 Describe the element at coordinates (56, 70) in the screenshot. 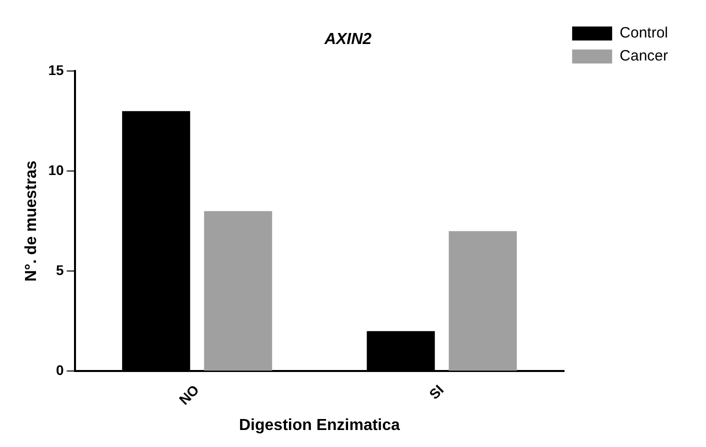

I see `y-tick-label: 15` at that location.